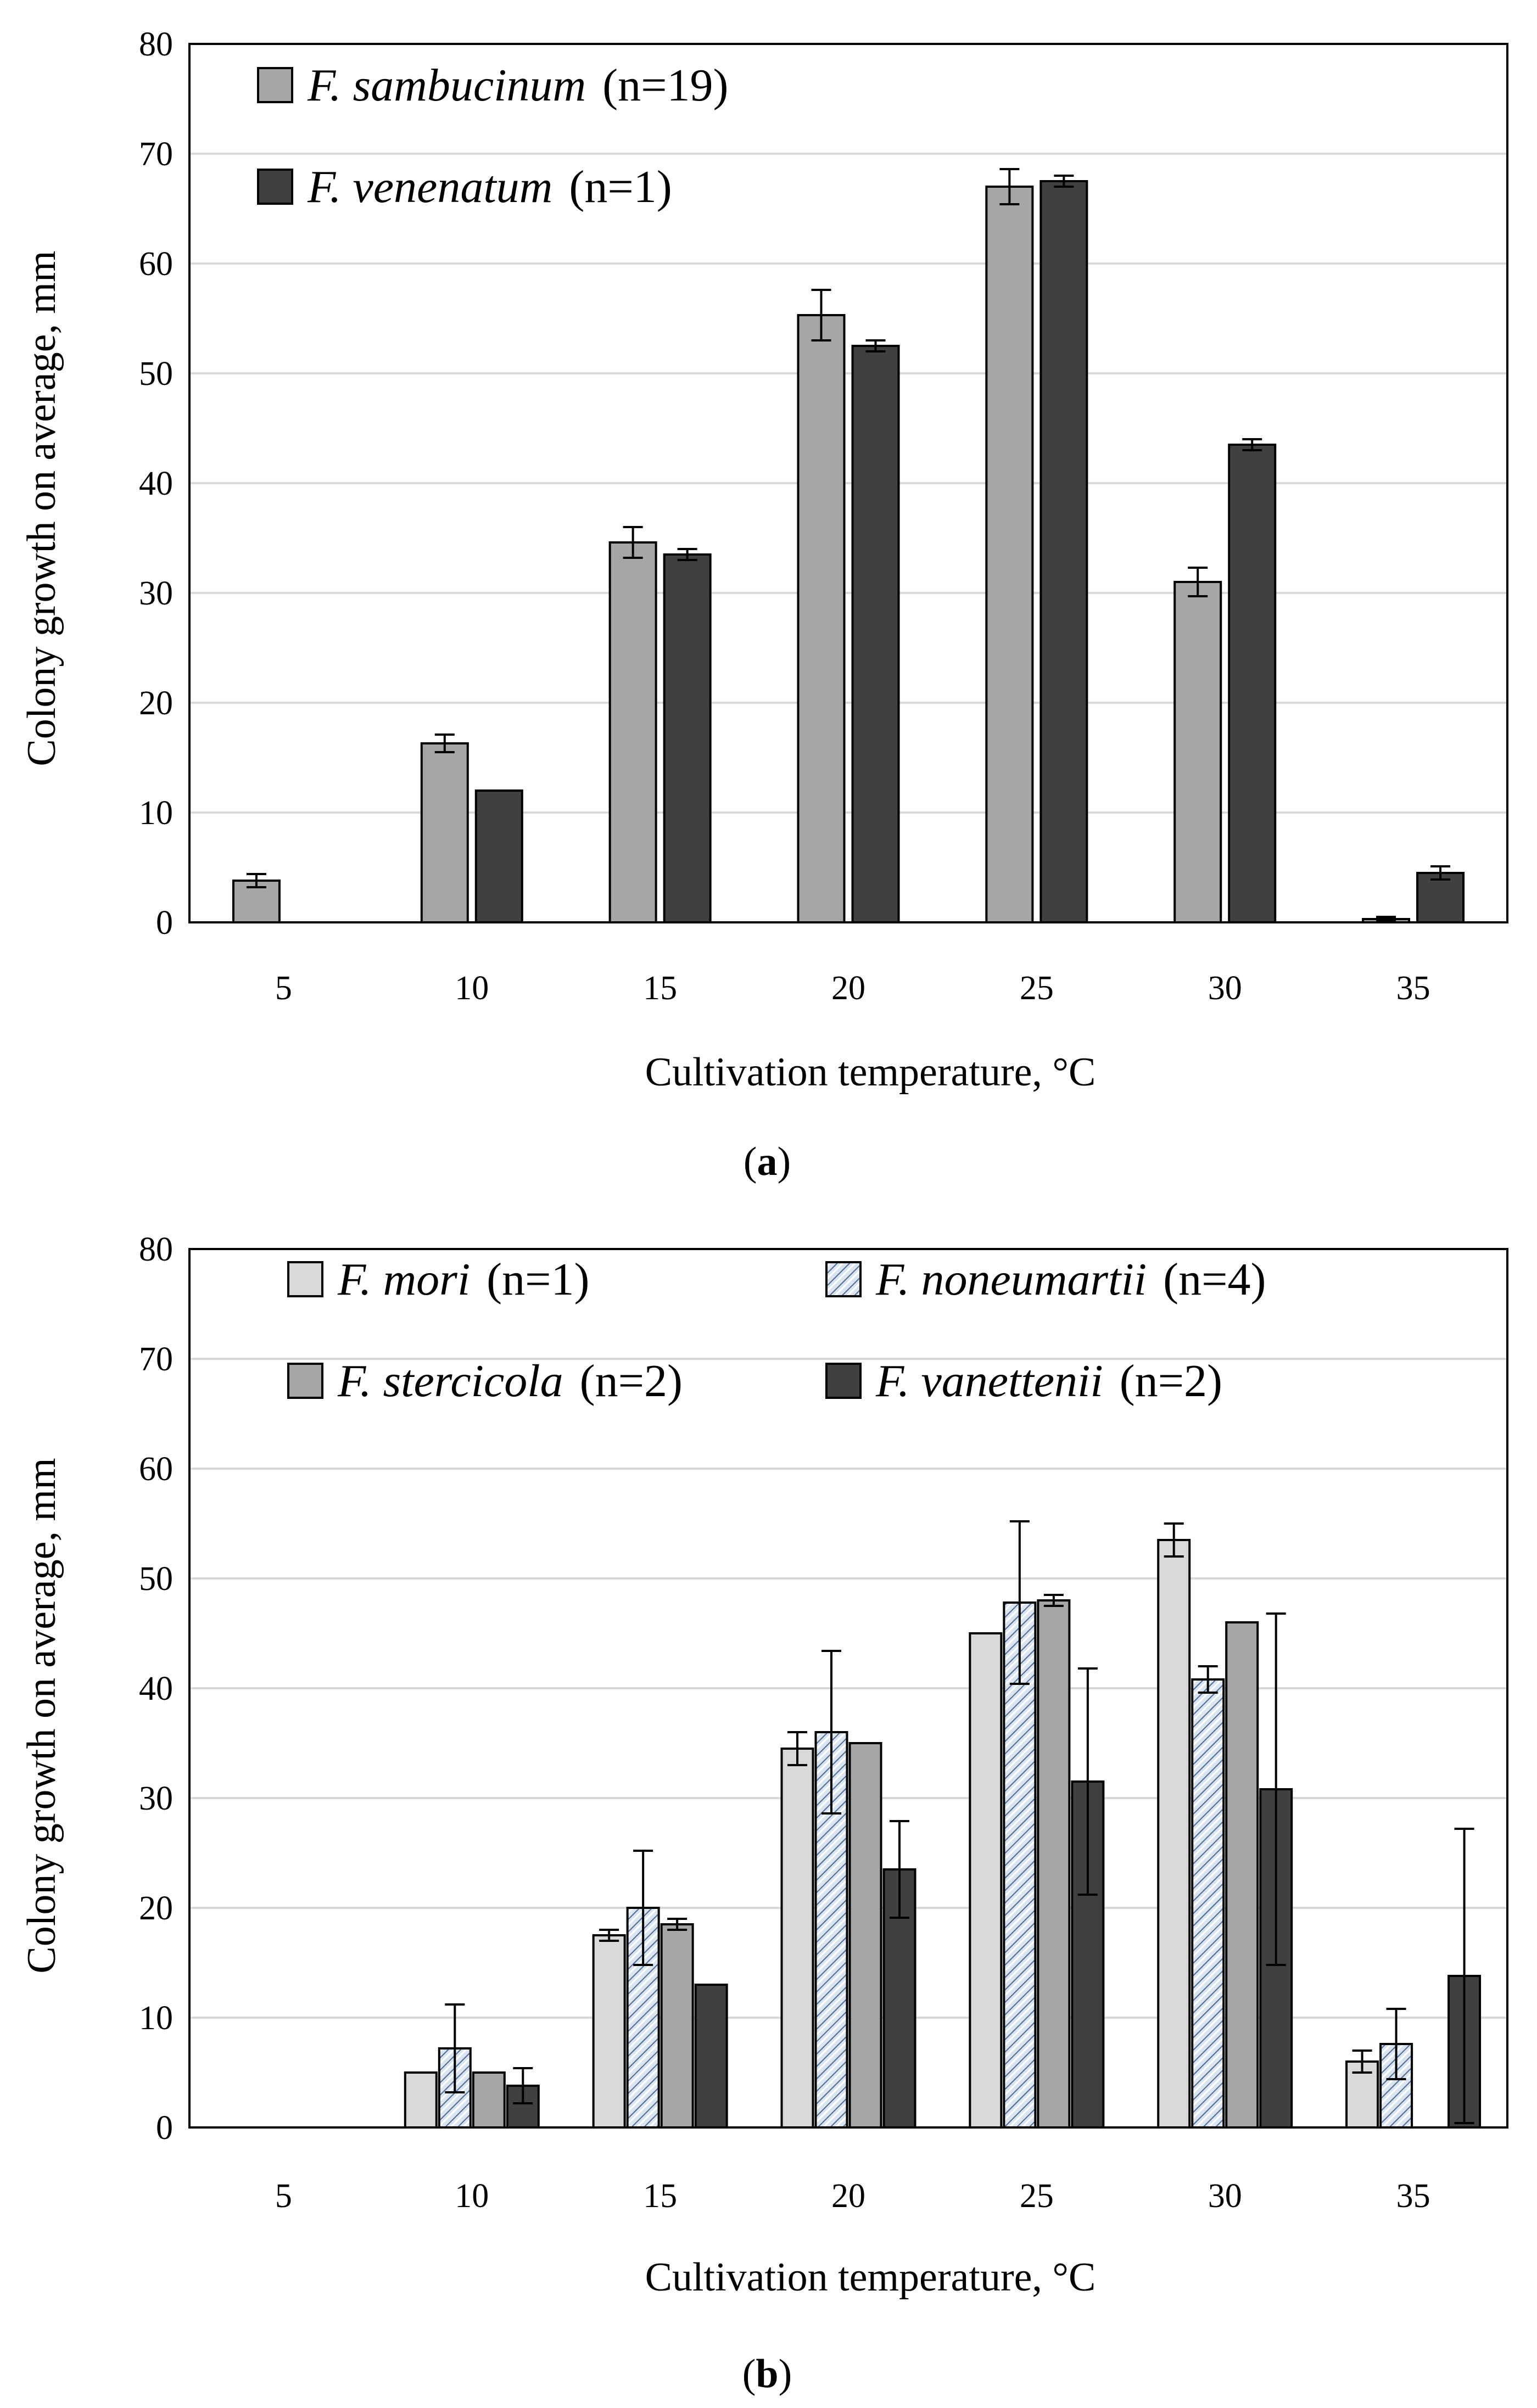 This screenshot has width=1537, height=2408. Describe the element at coordinates (429, 186) in the screenshot. I see `legend-species: F. venenatum` at that location.